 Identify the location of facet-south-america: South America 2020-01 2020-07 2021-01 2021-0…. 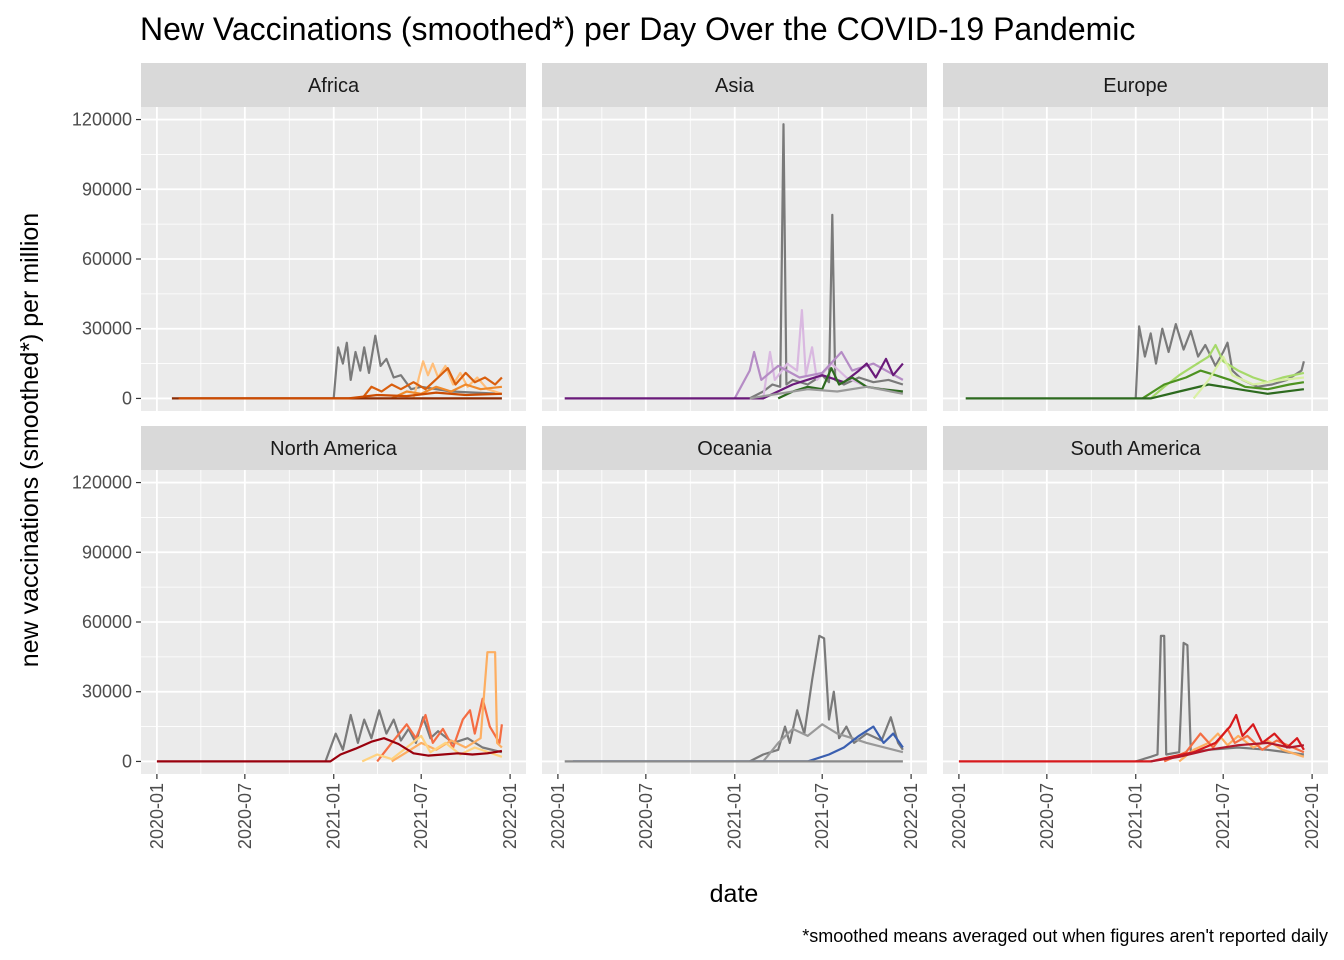
(1135, 637).